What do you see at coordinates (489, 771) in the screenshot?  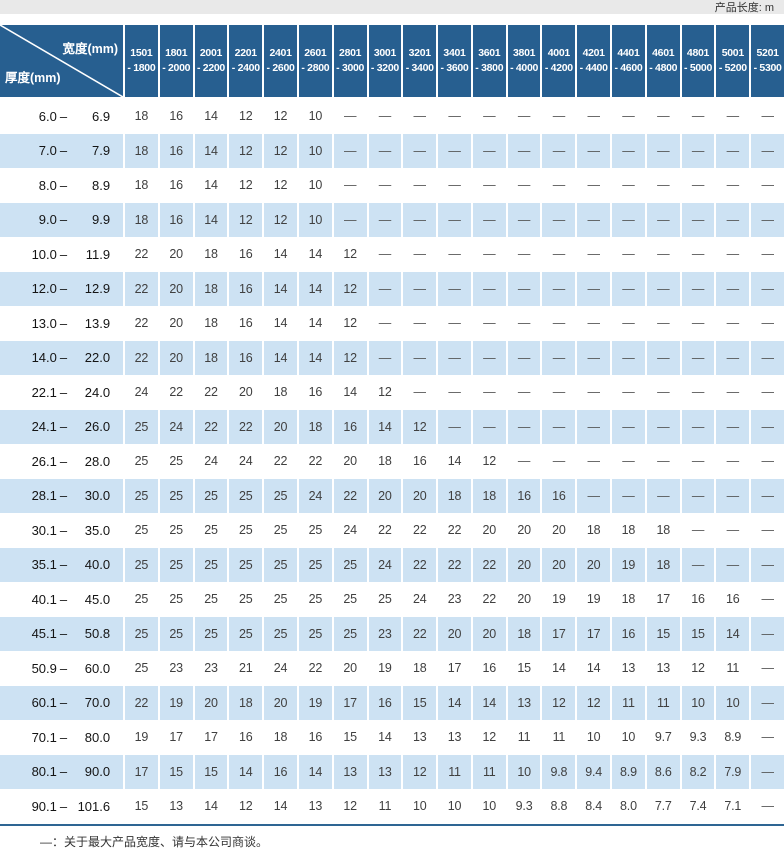 I see `max-length-value: 11` at bounding box center [489, 771].